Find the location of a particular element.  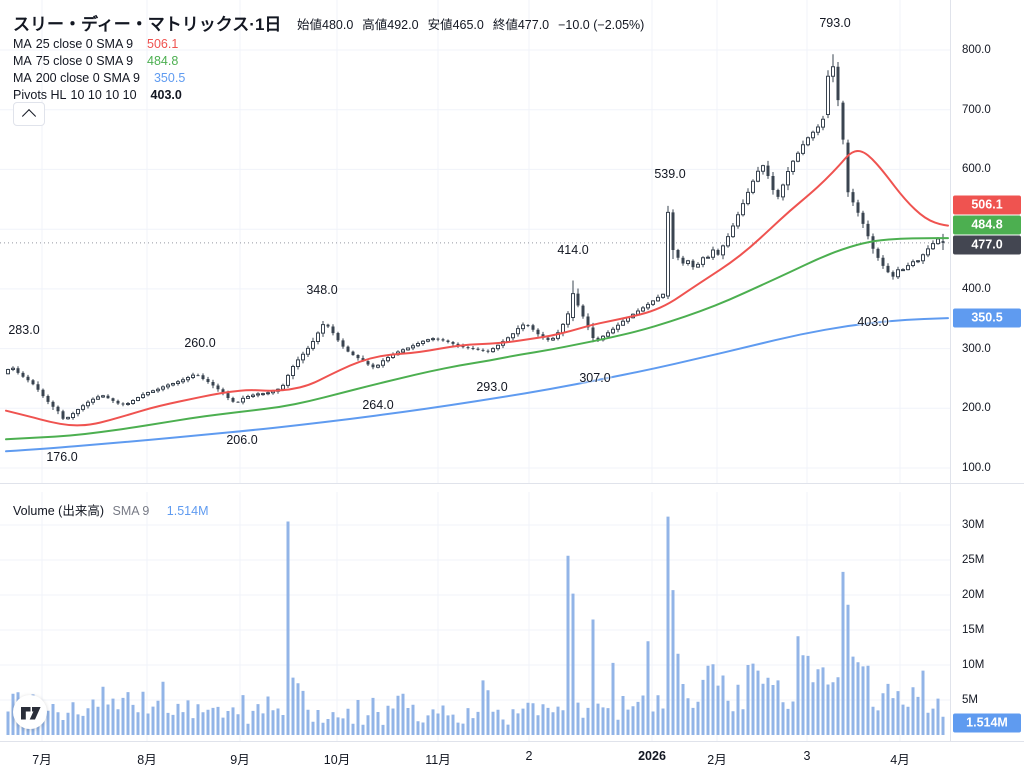

indicator-params: 10 10 10 10 is located at coordinates (103, 95).